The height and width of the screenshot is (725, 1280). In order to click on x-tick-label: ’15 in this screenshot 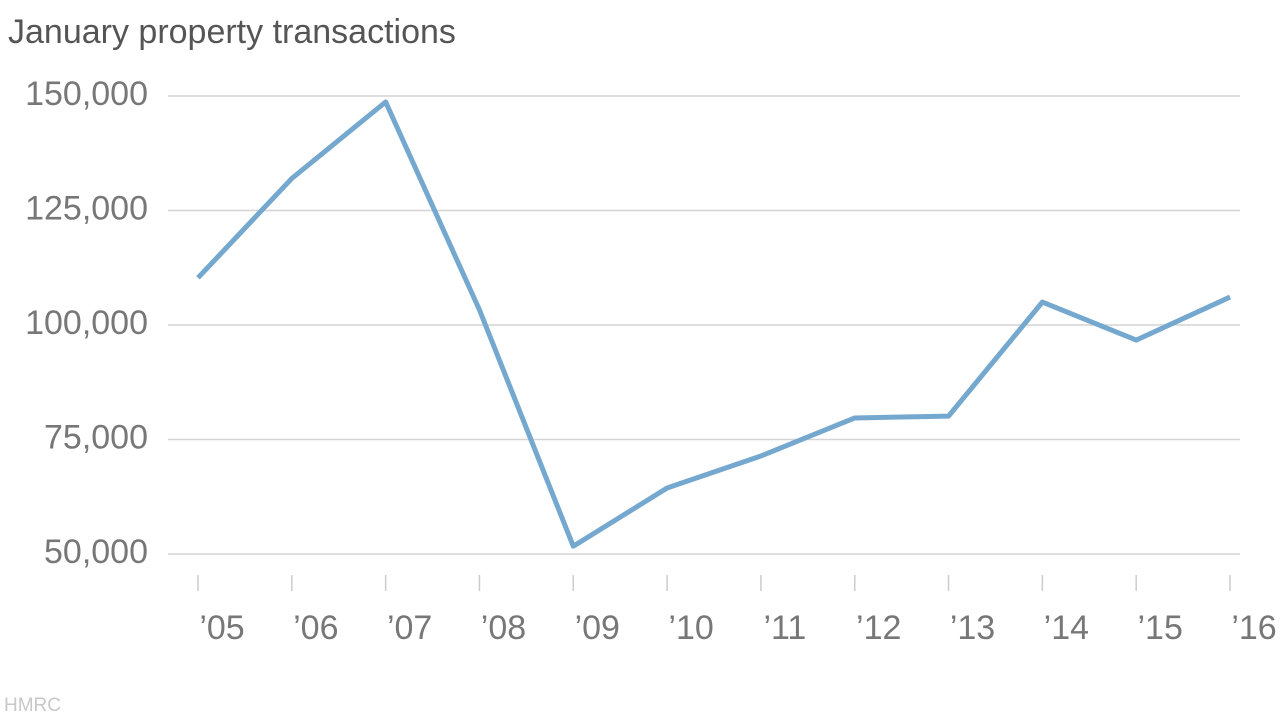, I will do `click(1159, 628)`.